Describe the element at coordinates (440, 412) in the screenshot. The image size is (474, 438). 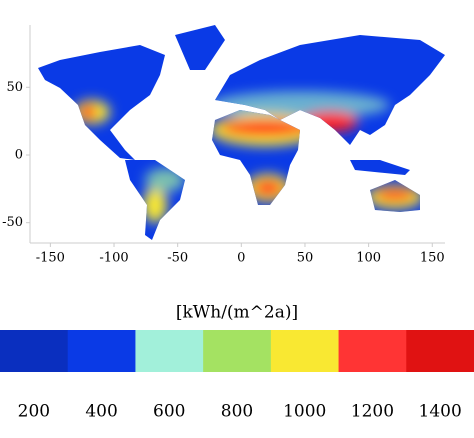
I see `colorbar-tick-label: 1400` at that location.